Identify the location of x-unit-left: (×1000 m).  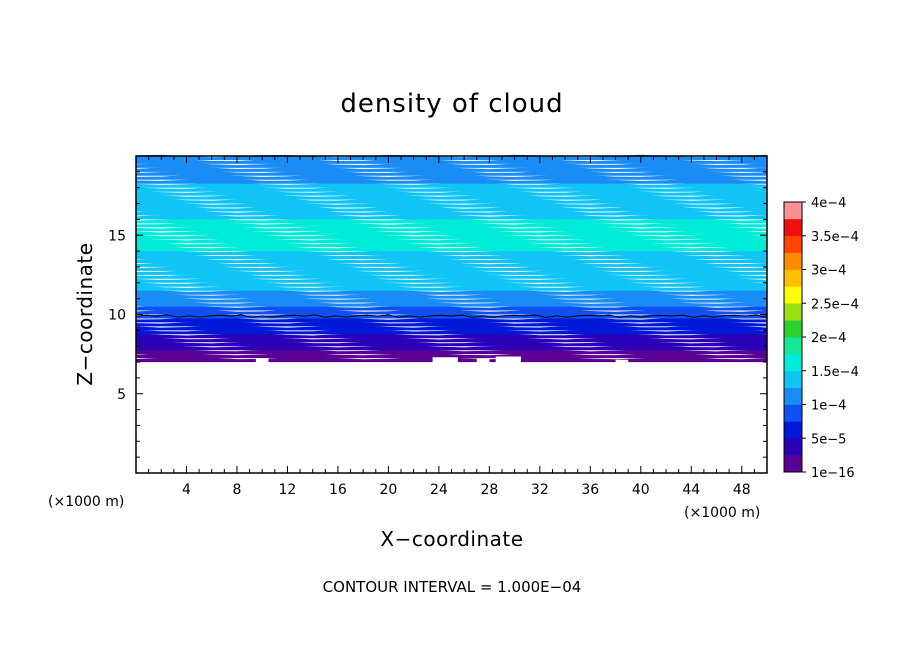
(86, 502).